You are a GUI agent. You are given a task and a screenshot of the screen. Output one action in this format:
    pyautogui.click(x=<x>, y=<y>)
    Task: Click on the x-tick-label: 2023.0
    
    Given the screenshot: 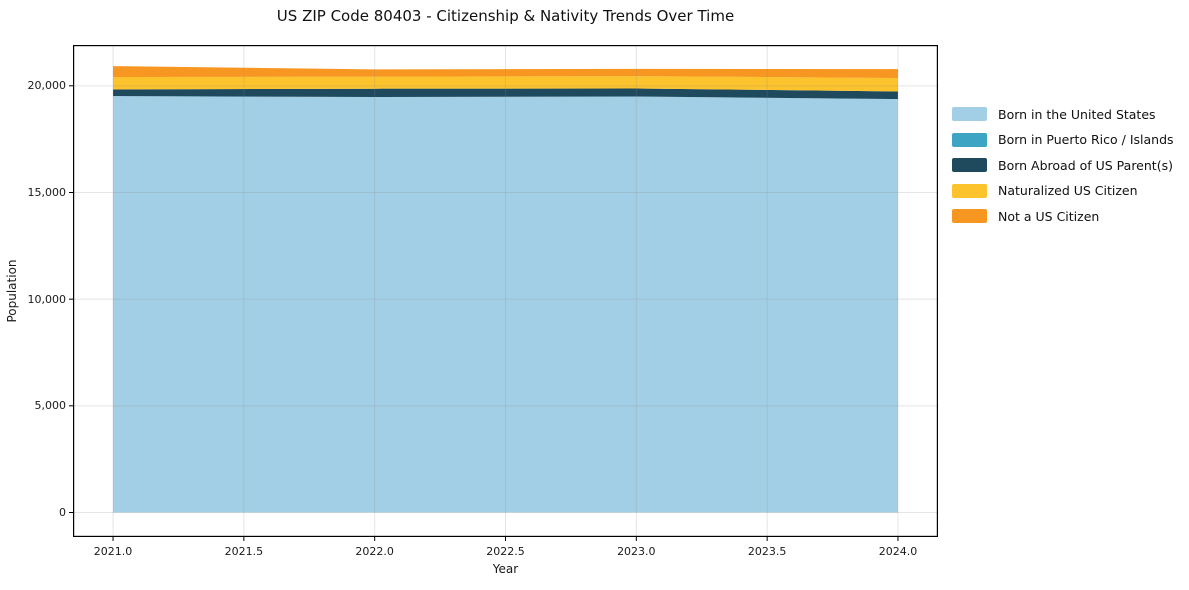 What is the action you would take?
    pyautogui.click(x=636, y=551)
    